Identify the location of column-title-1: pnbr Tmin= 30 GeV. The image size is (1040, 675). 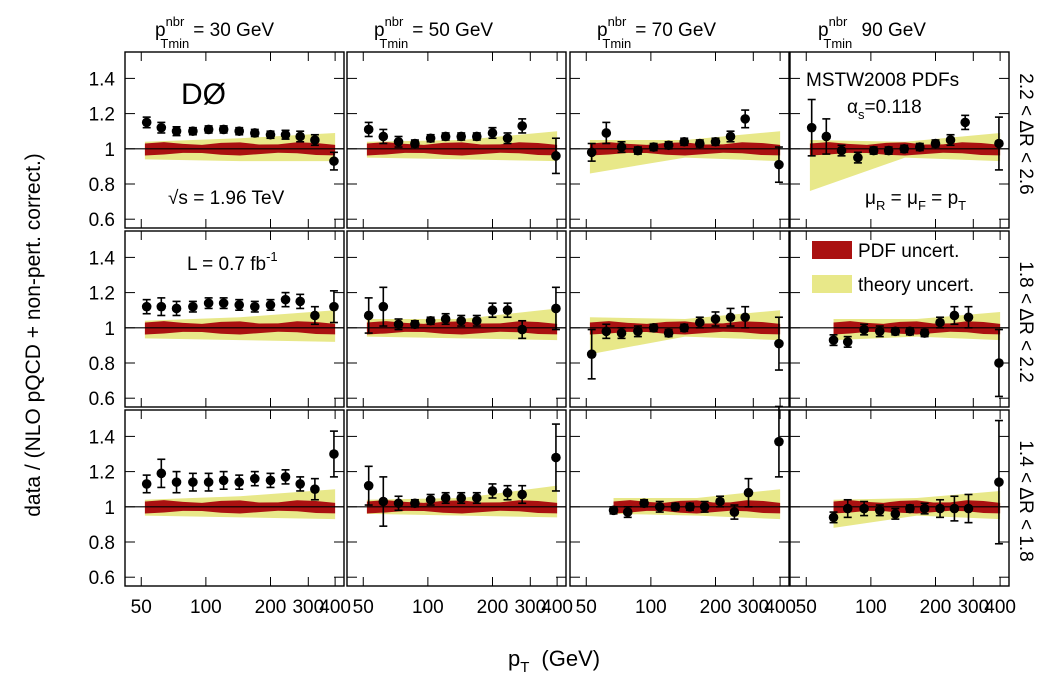
(214, 32).